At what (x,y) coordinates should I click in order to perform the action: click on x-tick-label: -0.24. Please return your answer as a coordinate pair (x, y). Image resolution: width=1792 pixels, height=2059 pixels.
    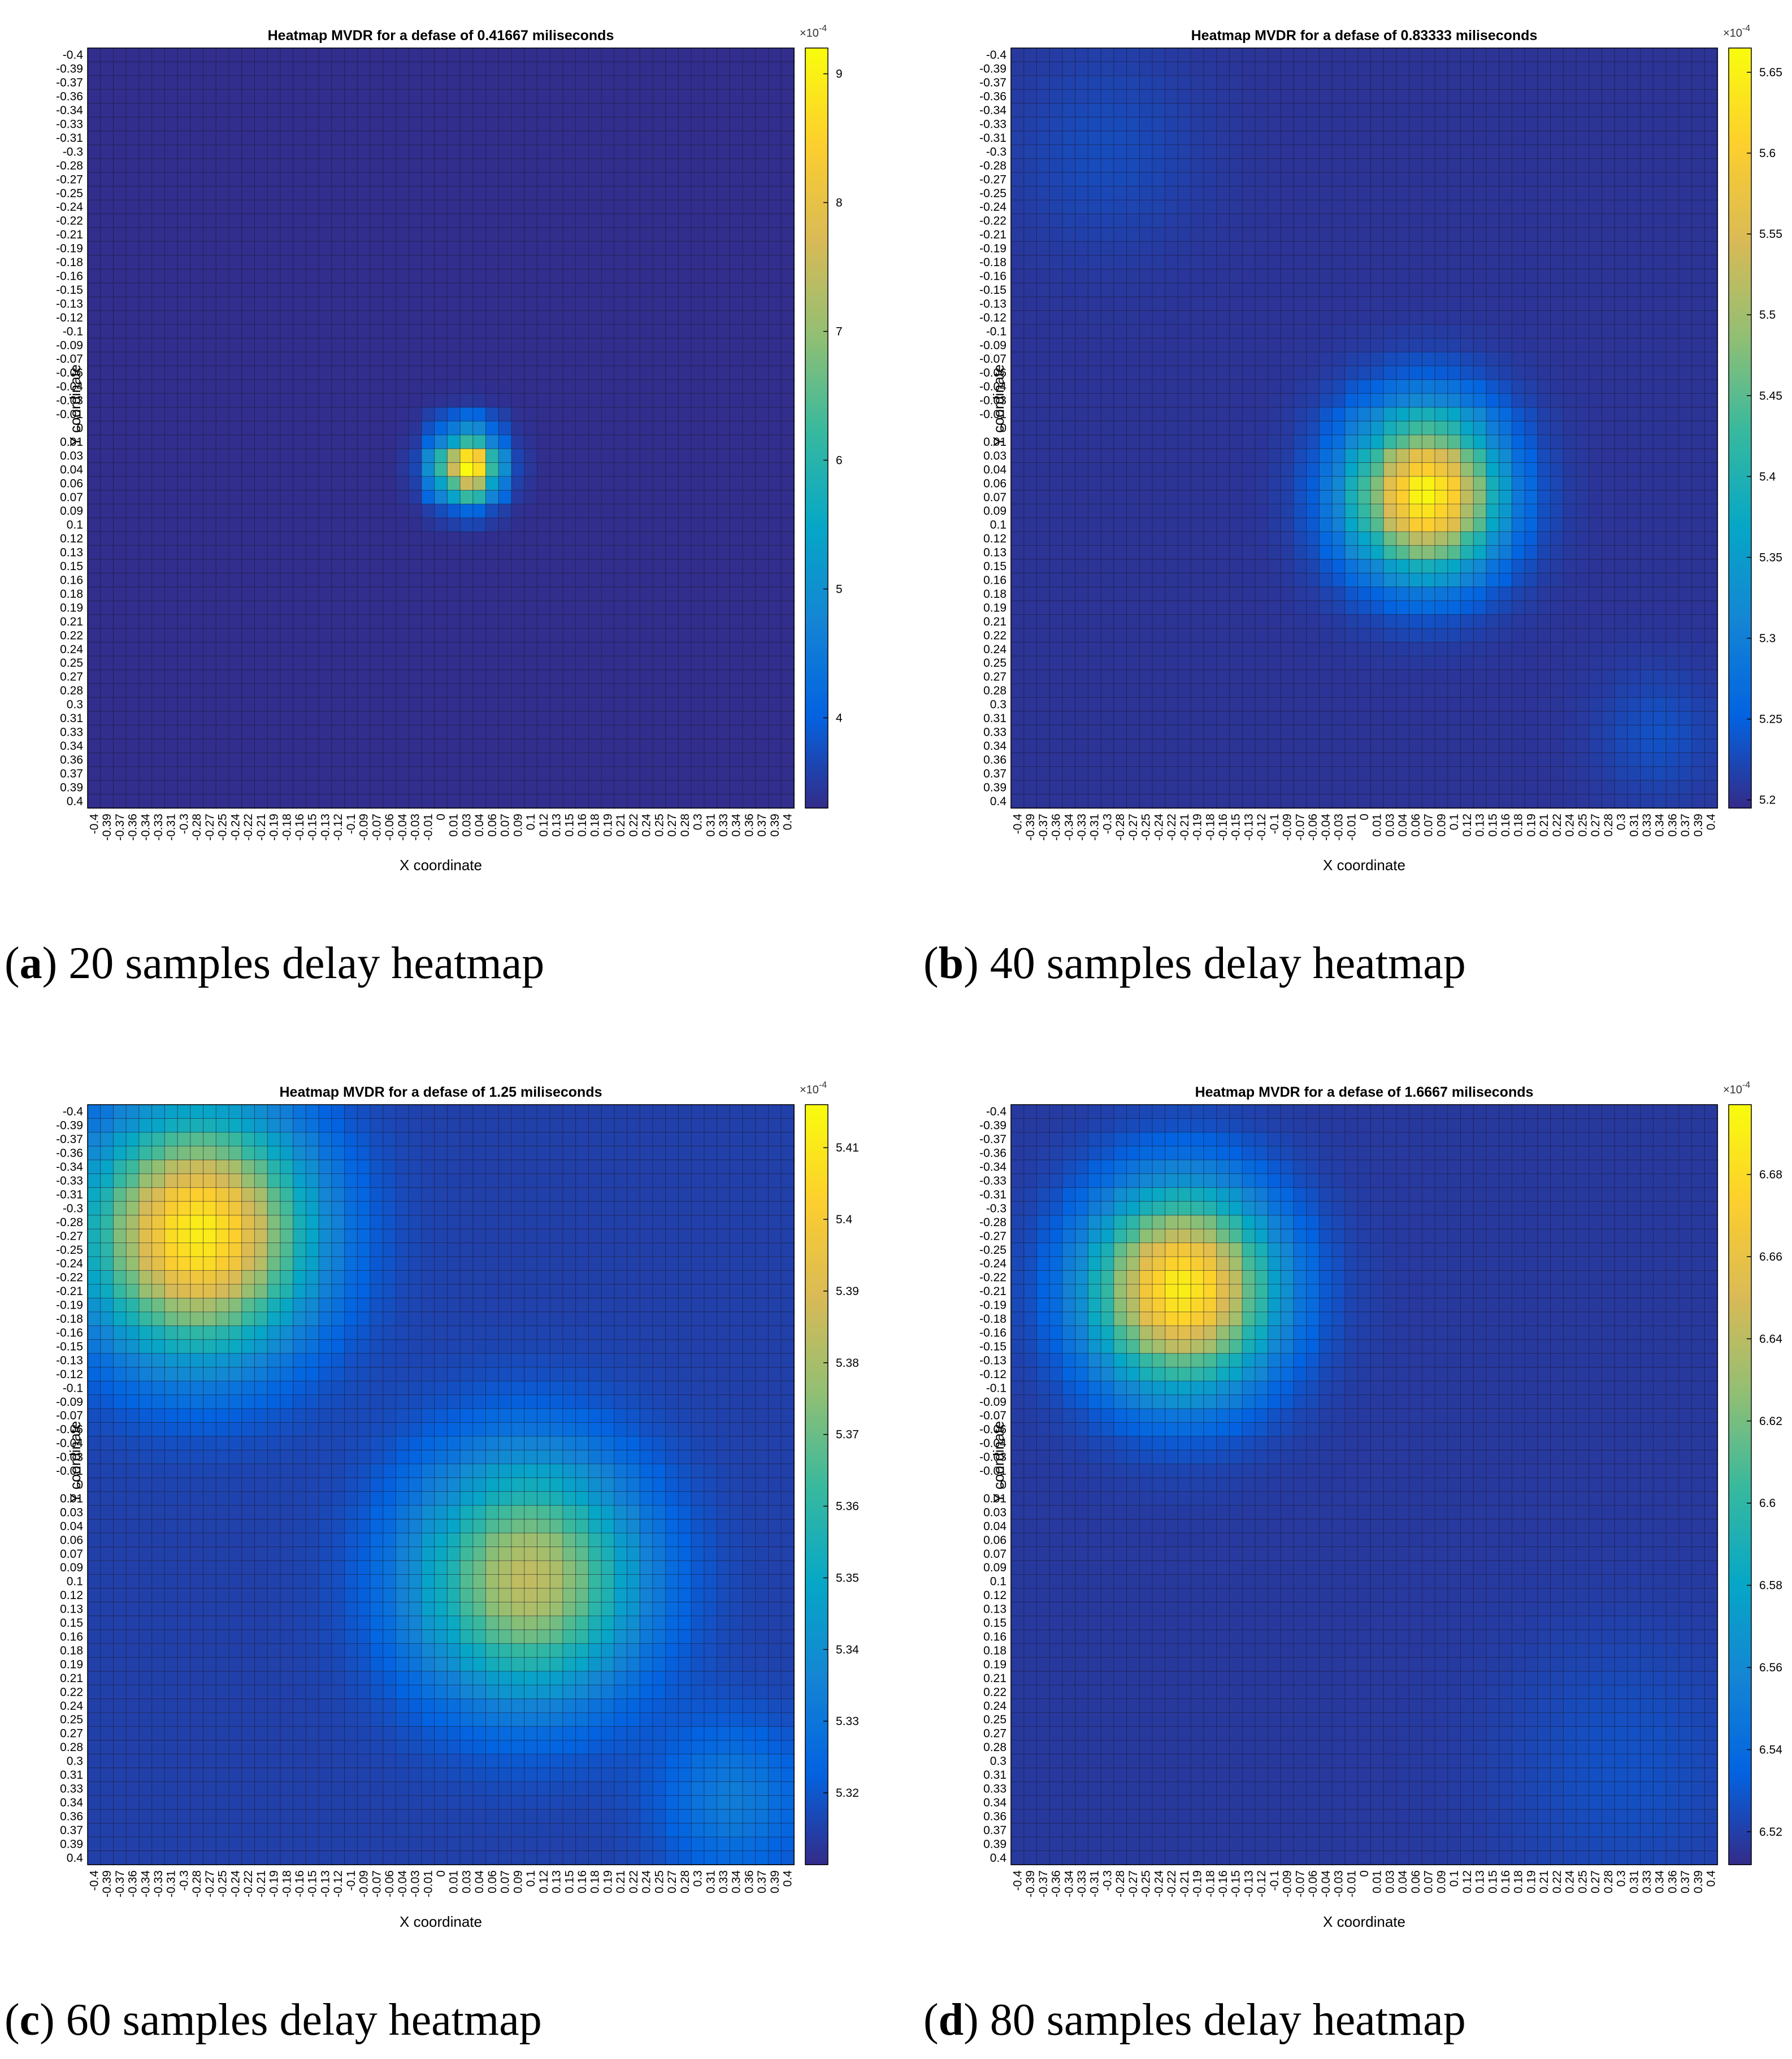
    Looking at the image, I should click on (235, 827).